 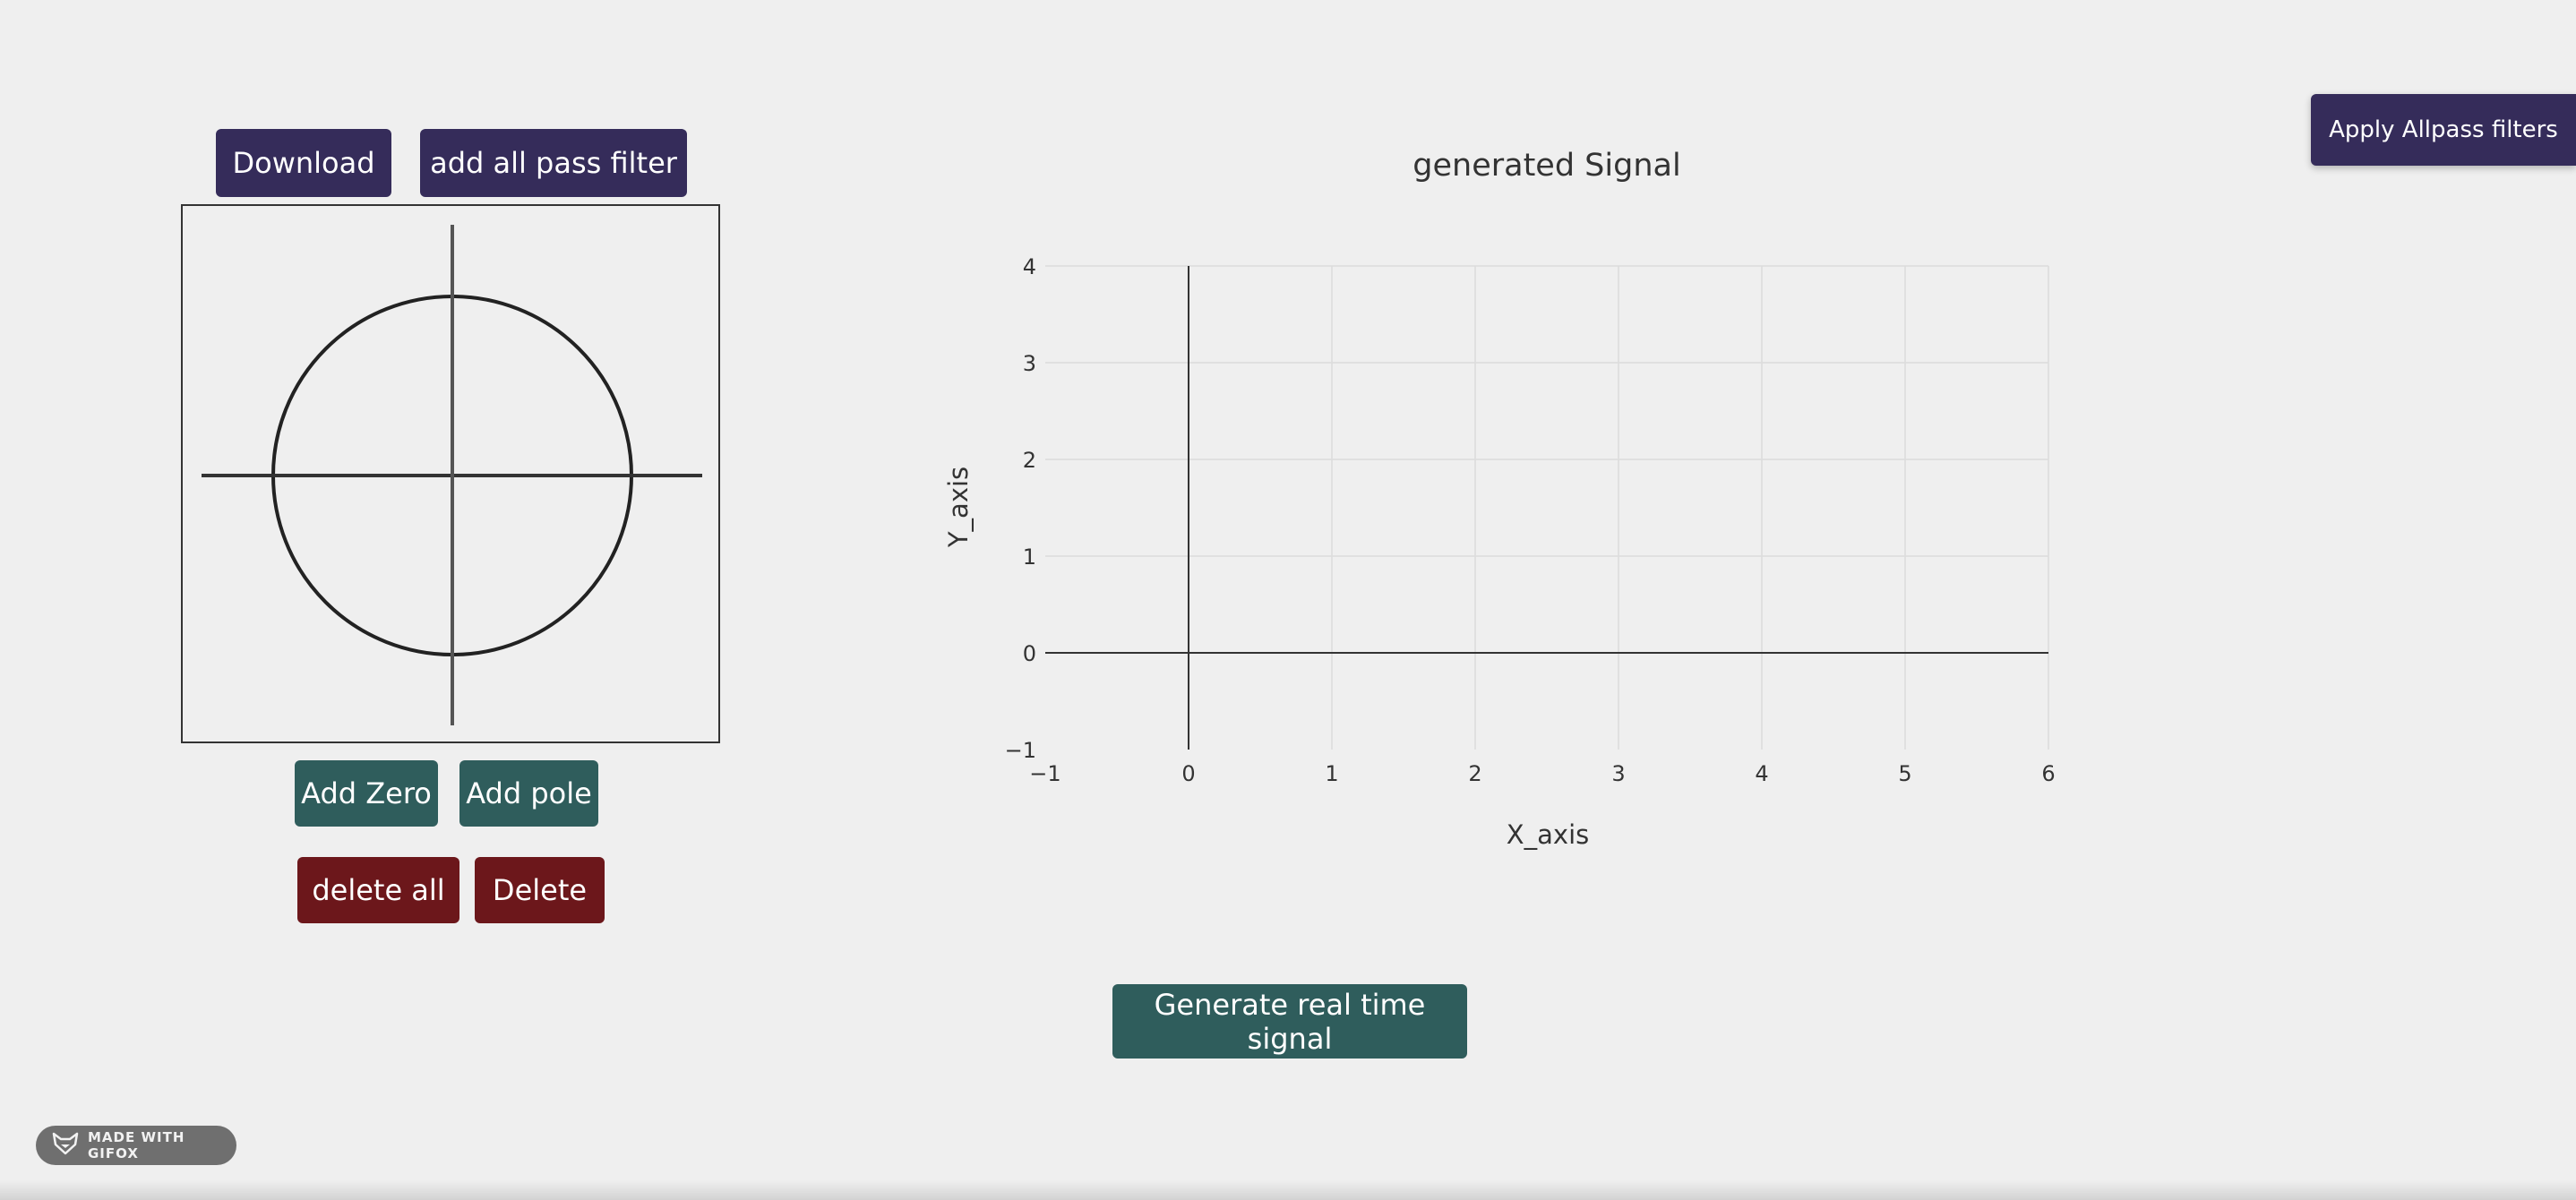 What do you see at coordinates (1288, 1190) in the screenshot?
I see `window-bottom-shadow` at bounding box center [1288, 1190].